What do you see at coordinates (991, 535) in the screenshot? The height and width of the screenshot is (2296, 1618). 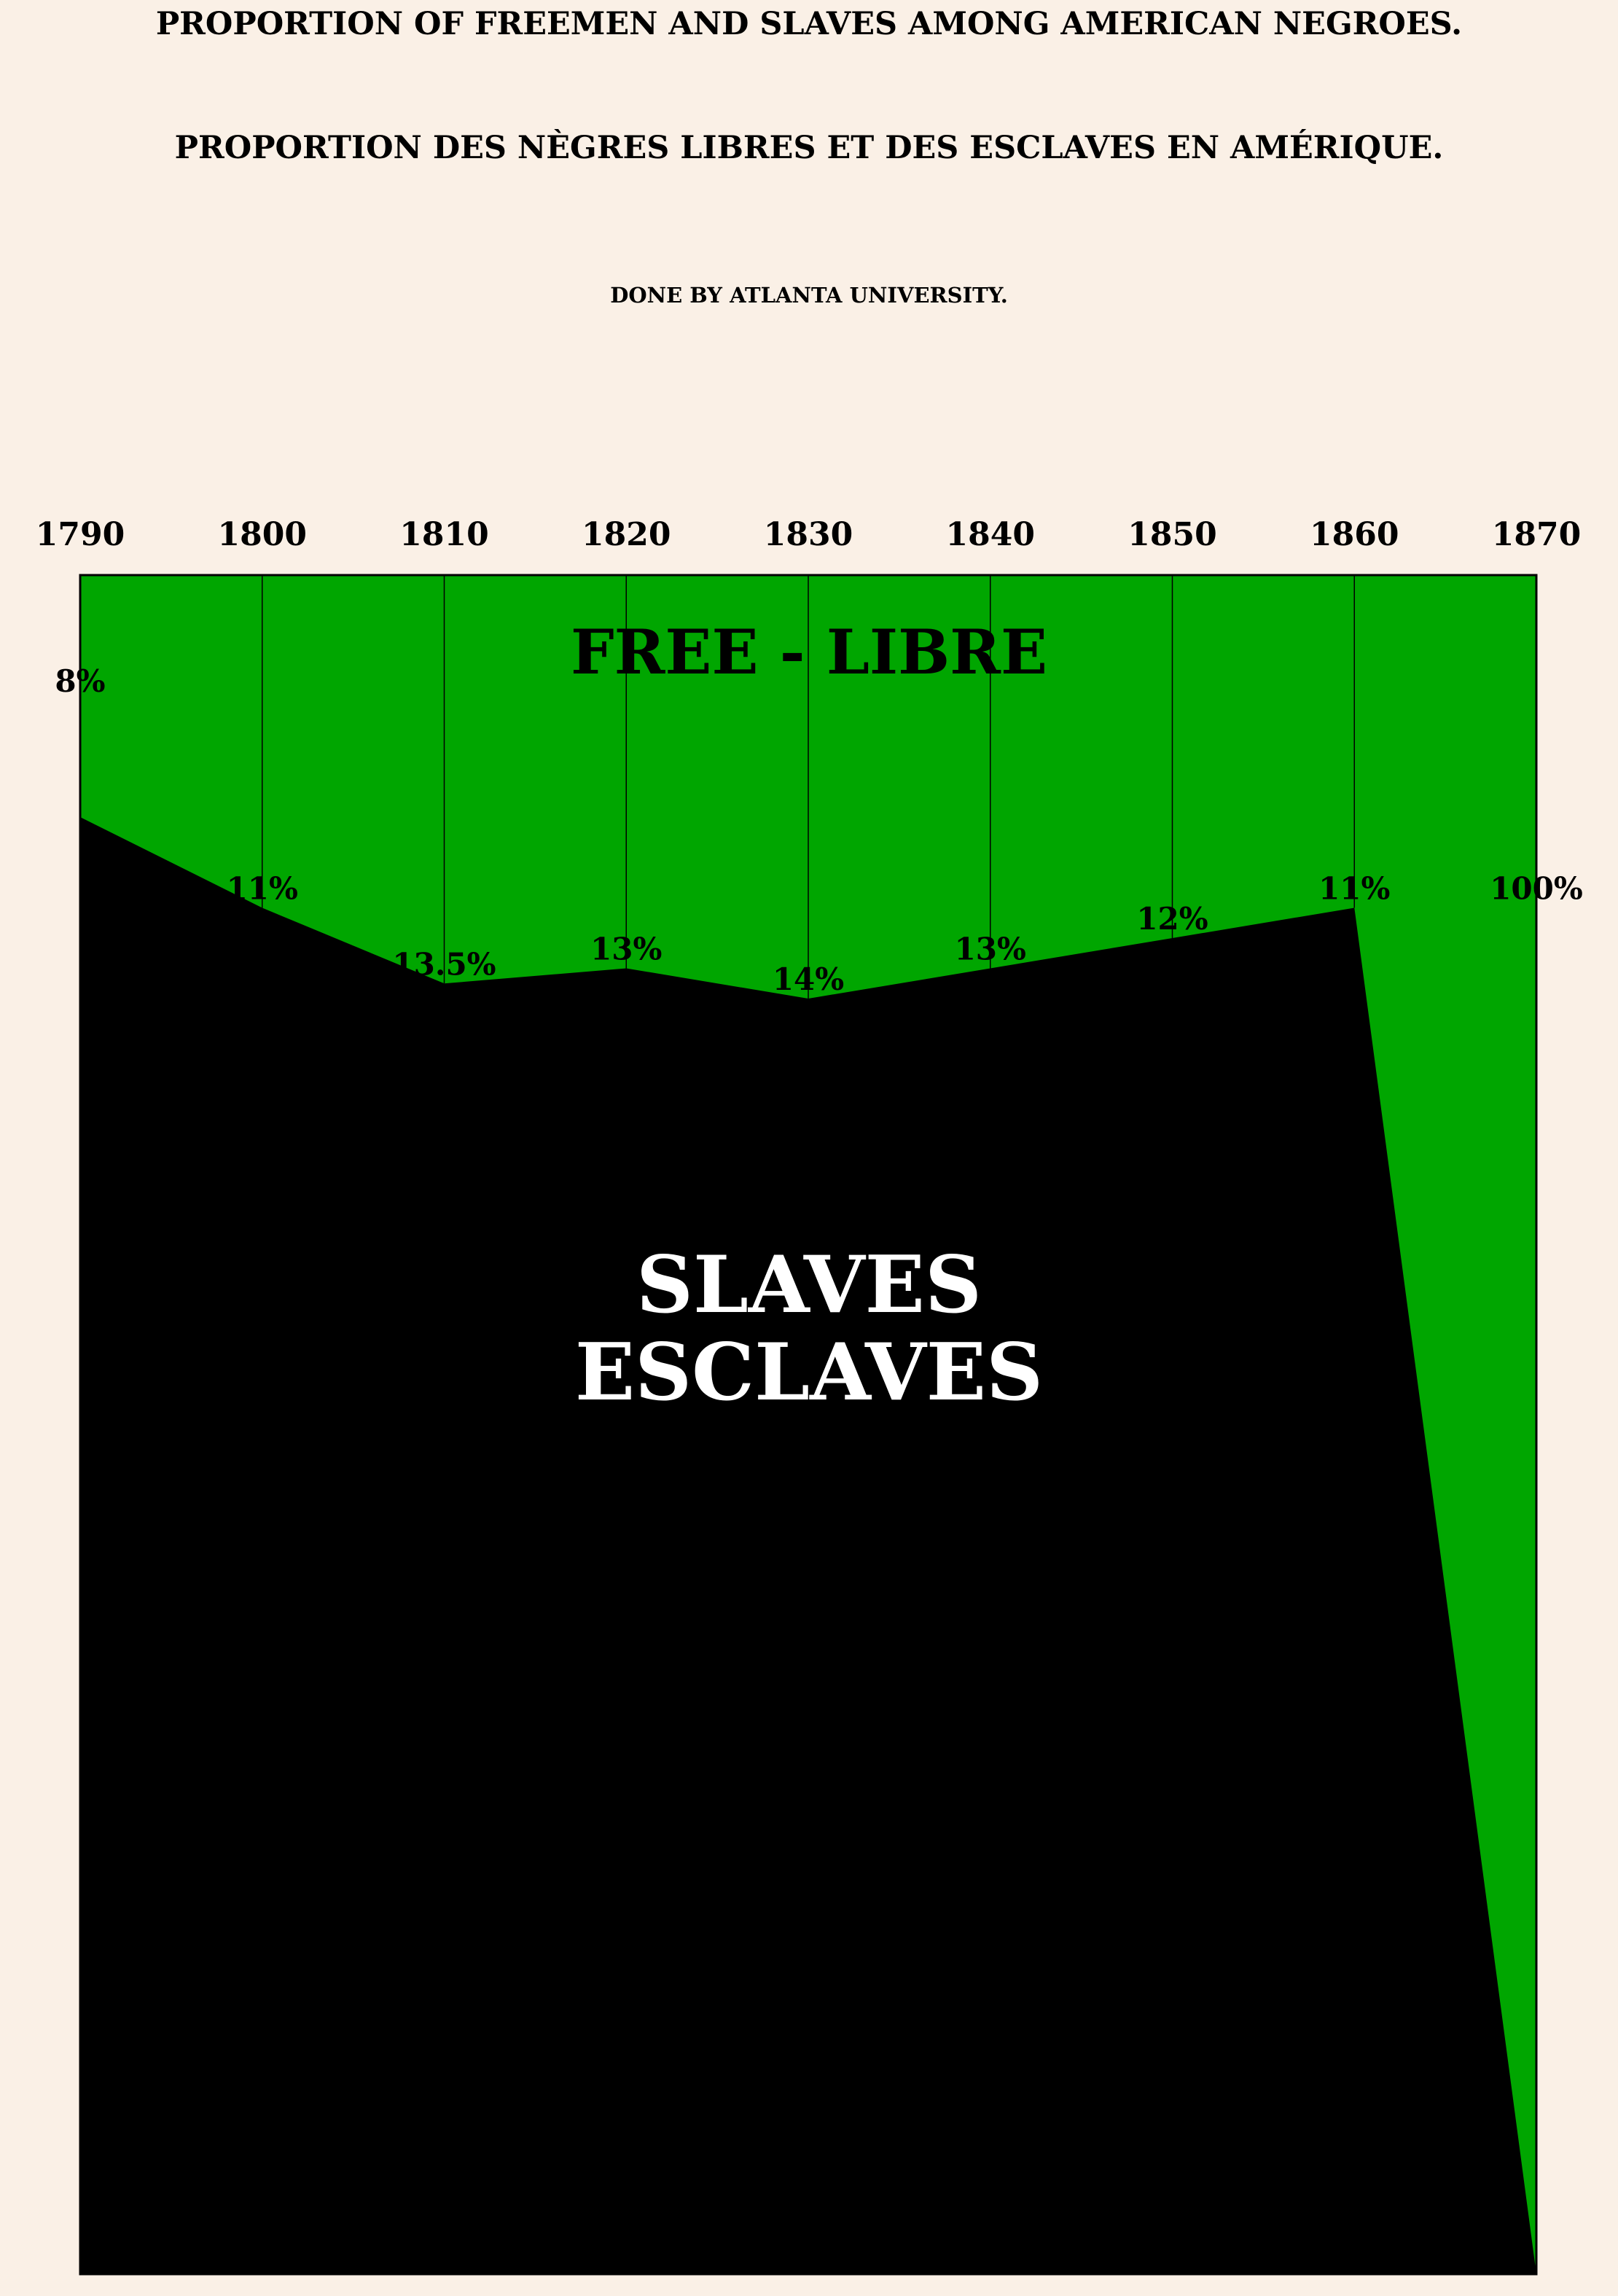 I see `x-tick-label-1840: 1840` at bounding box center [991, 535].